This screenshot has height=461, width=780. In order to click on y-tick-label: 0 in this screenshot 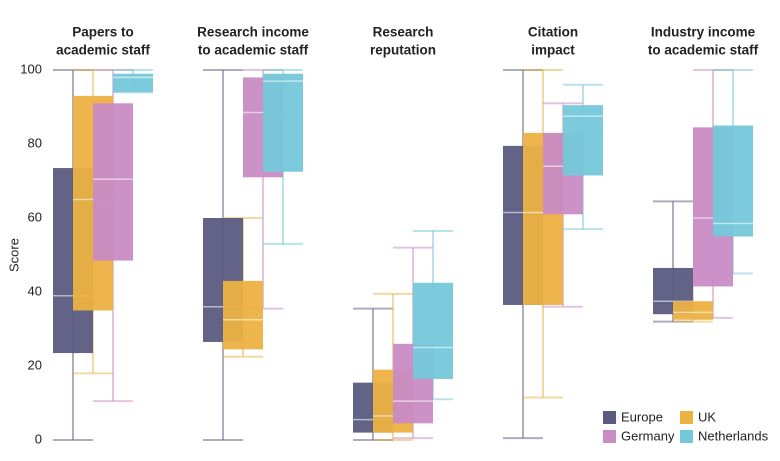, I will do `click(38, 438)`.